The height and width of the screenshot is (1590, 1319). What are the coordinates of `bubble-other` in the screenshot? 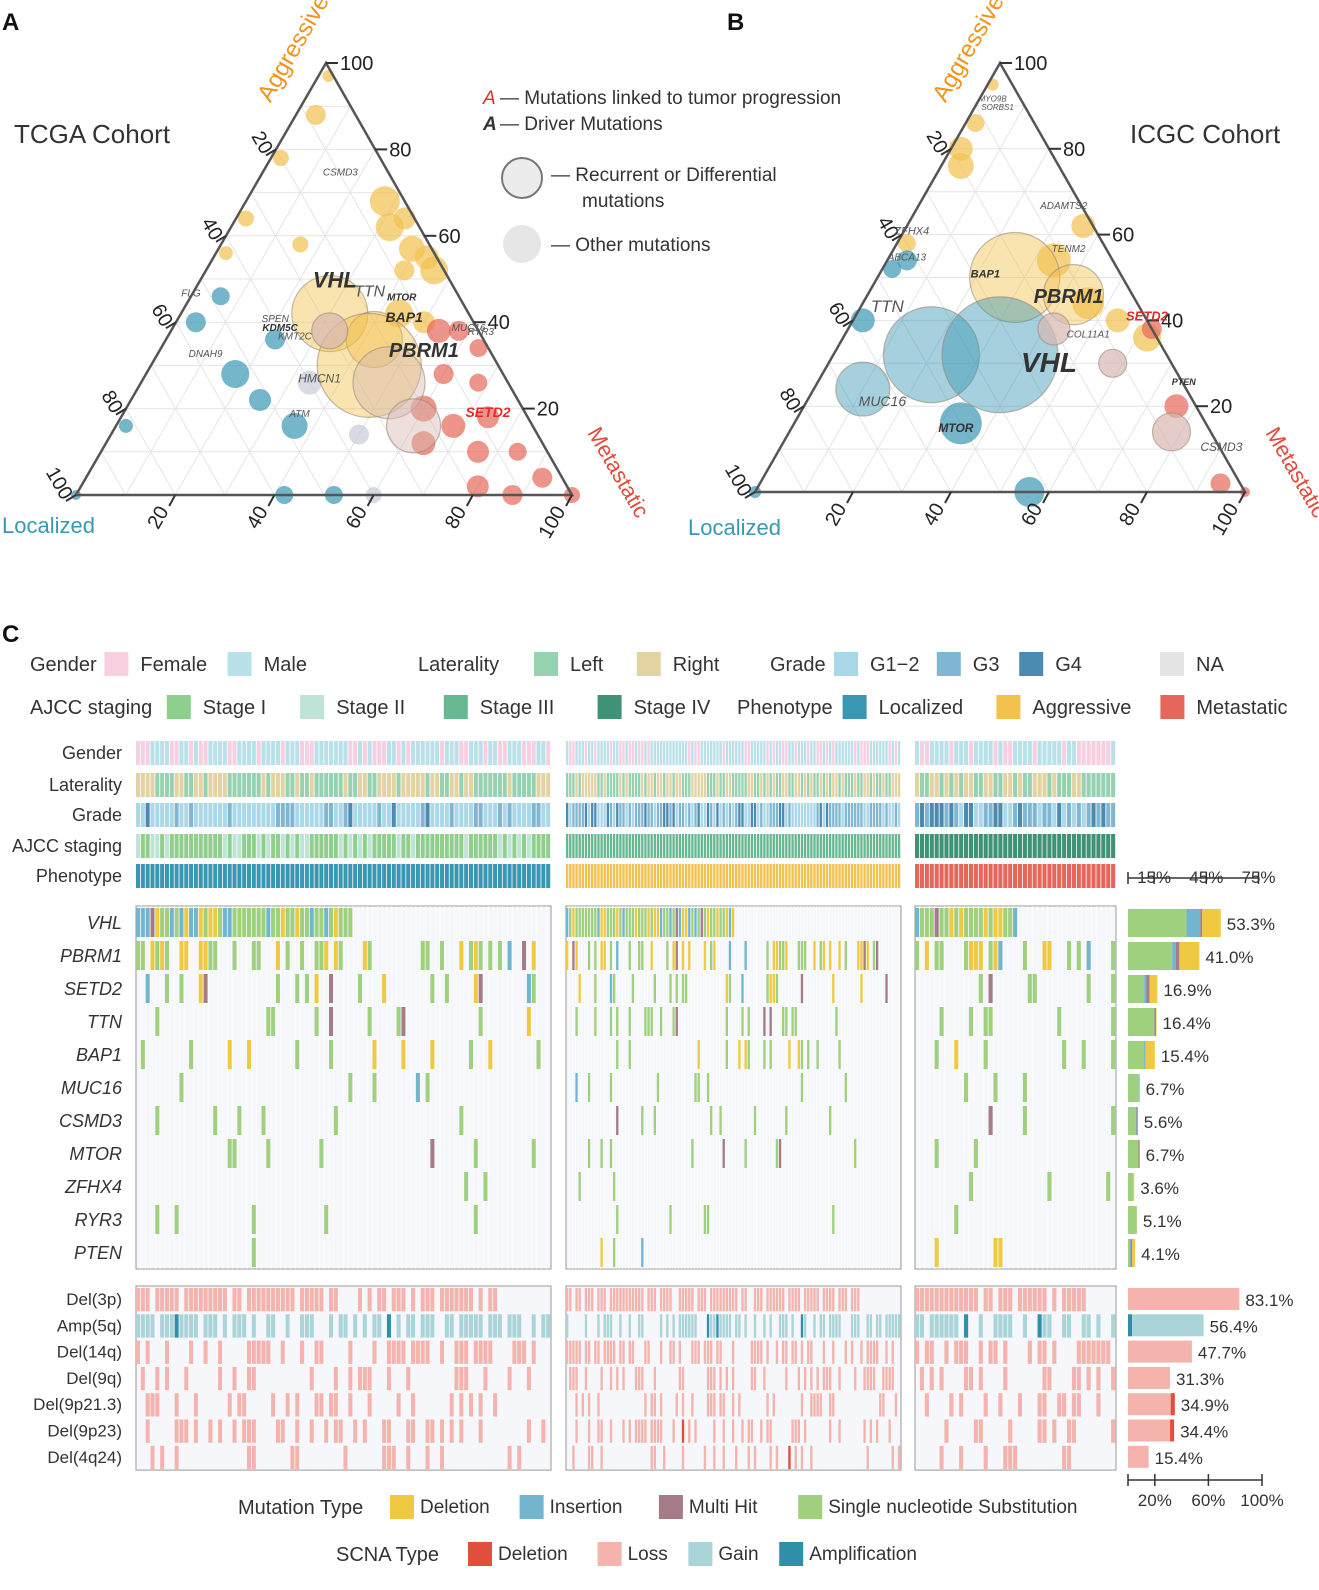 It's located at (359, 434).